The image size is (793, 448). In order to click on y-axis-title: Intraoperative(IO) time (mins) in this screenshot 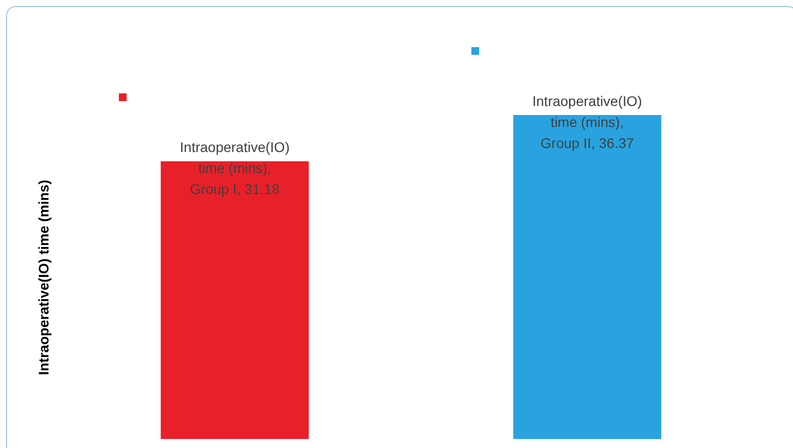, I will do `click(44, 278)`.